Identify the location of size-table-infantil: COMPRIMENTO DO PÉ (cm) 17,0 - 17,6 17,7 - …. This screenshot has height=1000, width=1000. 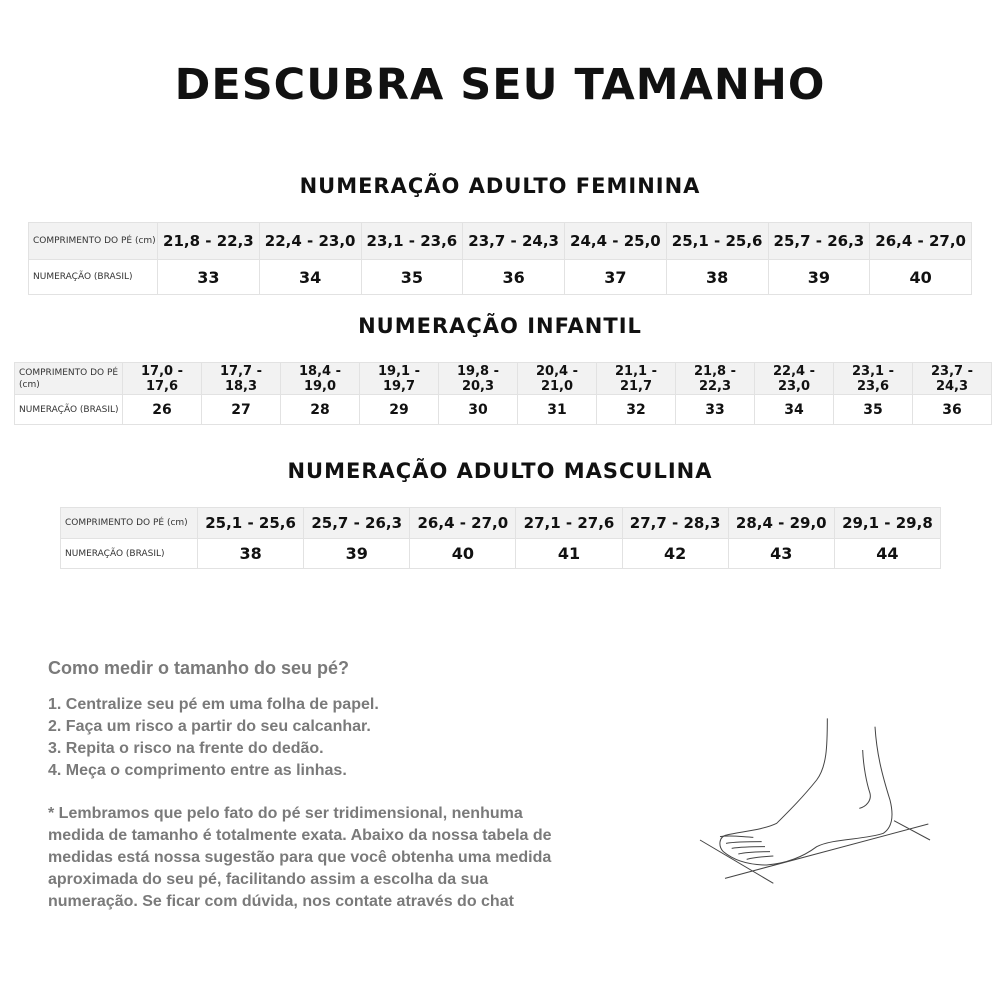
(503, 393).